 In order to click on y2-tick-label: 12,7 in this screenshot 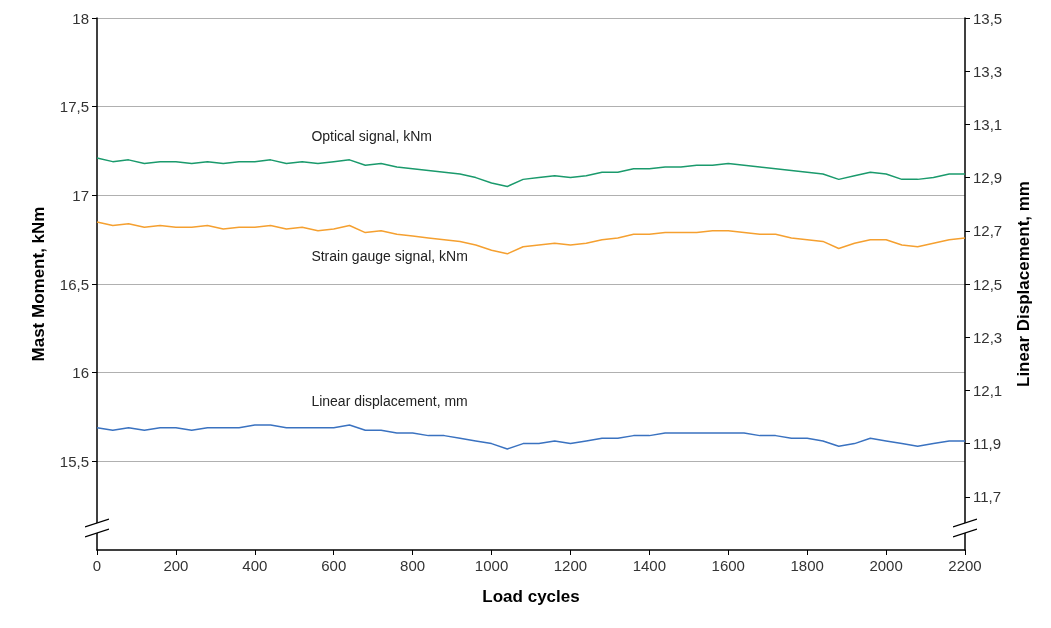, I will do `click(988, 231)`.